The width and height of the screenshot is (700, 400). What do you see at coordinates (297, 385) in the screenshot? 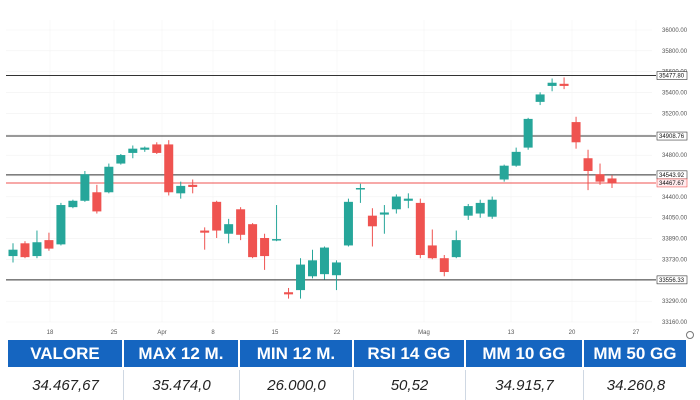
I see `stats-value-min: 26.000,0` at bounding box center [297, 385].